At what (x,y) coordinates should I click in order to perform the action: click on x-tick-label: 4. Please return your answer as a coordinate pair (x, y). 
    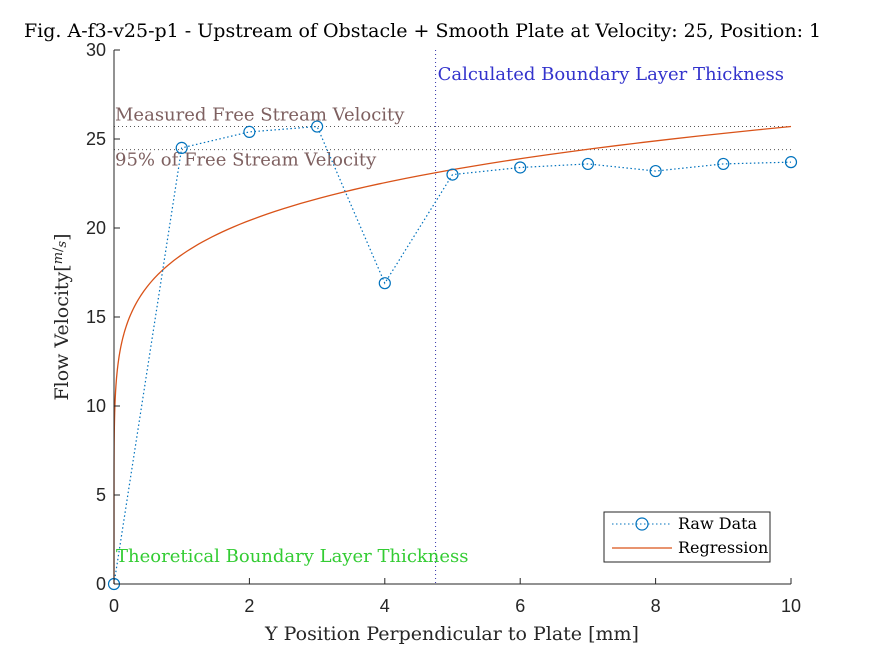
    Looking at the image, I should click on (385, 606).